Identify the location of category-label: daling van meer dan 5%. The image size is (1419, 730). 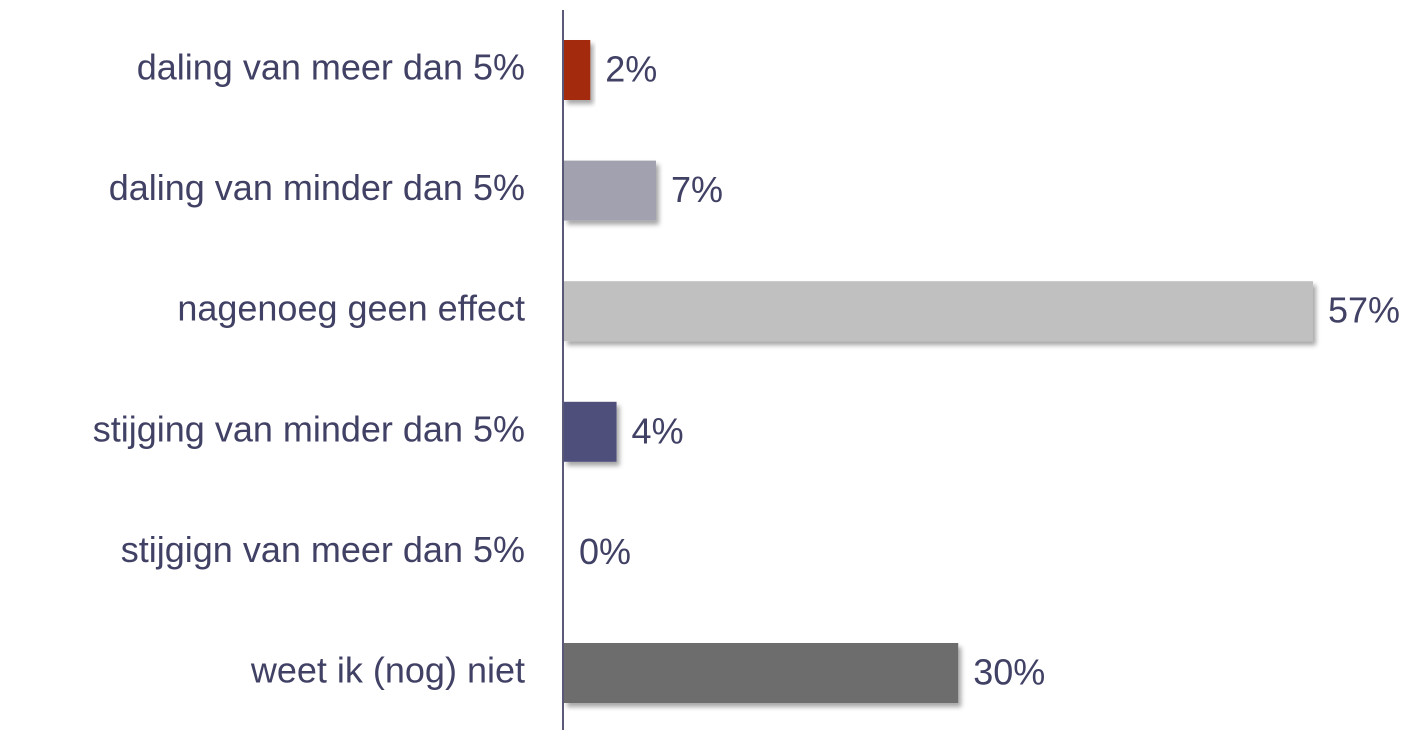
(331, 67).